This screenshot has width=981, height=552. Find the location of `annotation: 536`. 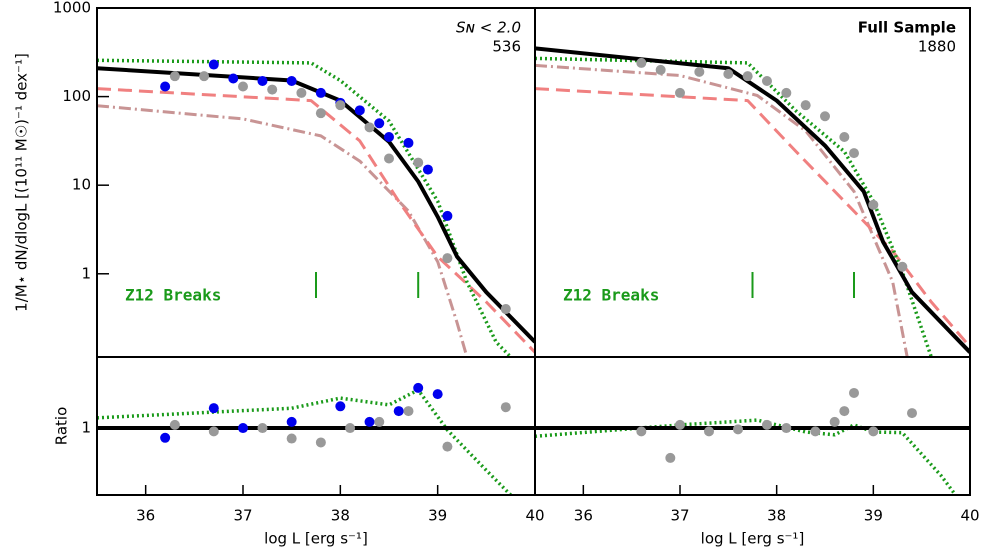

annotation: 536 is located at coordinates (506, 47).